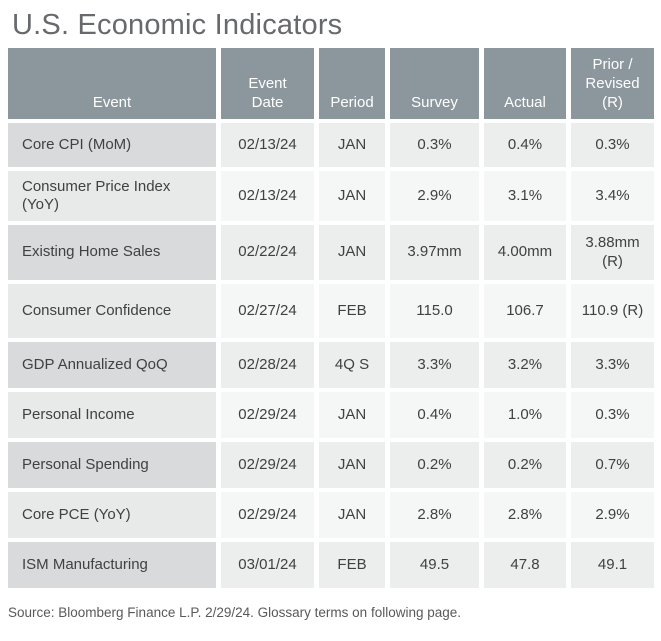  I want to click on cell-survey: 3.3%, so click(434, 365).